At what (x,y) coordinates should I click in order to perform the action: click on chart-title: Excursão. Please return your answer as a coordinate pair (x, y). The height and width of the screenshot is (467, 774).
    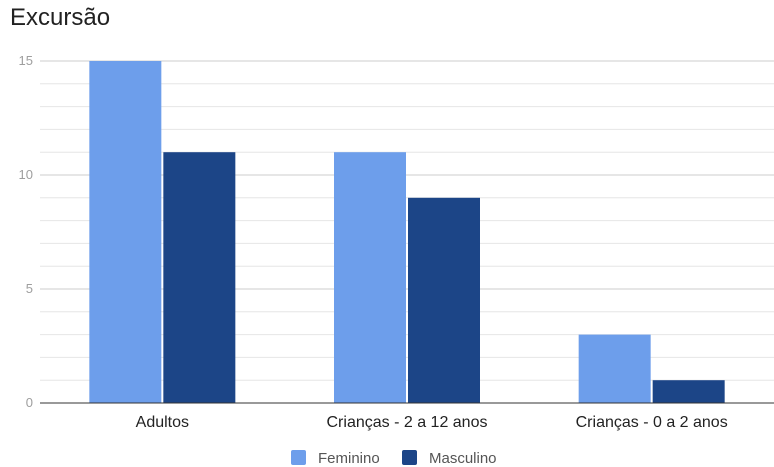
    Looking at the image, I should click on (60, 17).